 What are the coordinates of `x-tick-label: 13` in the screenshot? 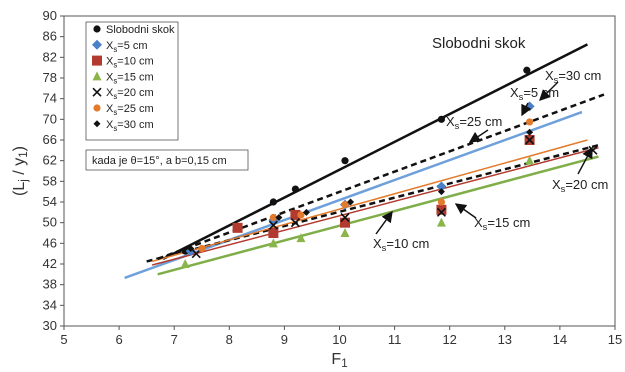 It's located at (505, 339).